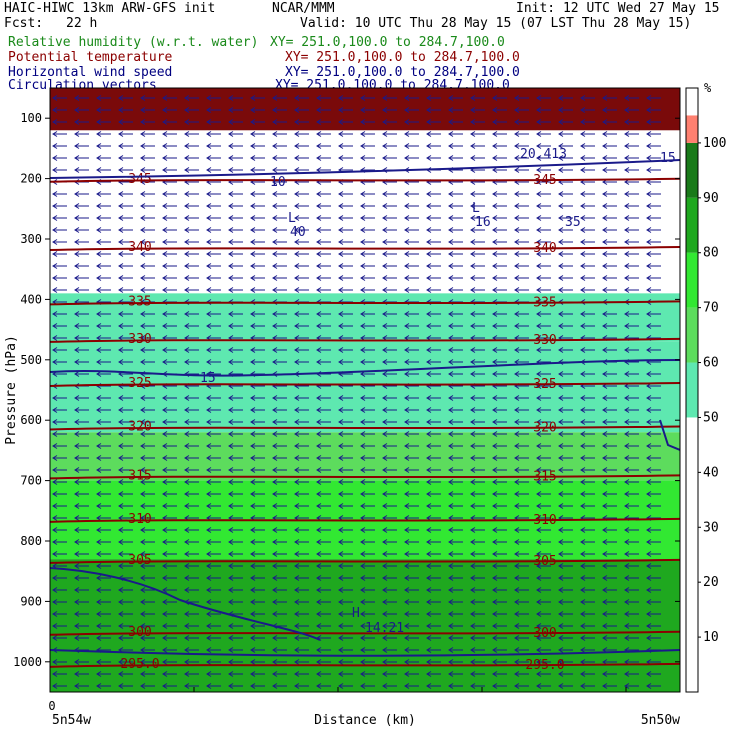  Describe the element at coordinates (573, 222) in the screenshot. I see `wind-speed-label-5: 35` at that location.